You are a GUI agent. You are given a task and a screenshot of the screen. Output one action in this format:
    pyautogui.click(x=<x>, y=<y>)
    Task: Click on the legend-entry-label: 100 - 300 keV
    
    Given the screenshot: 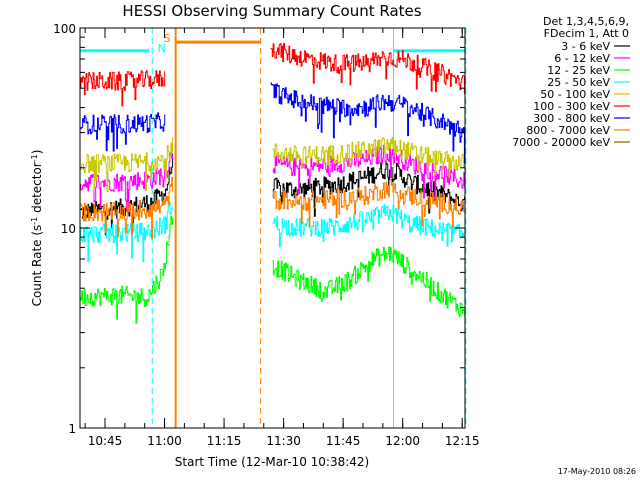 What is the action you would take?
    pyautogui.click(x=571, y=106)
    